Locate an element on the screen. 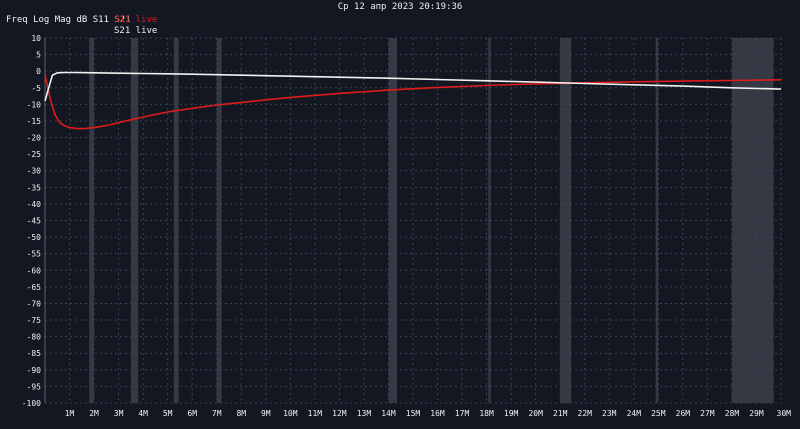 The image size is (800, 429). x-tick-label: 22M is located at coordinates (585, 413).